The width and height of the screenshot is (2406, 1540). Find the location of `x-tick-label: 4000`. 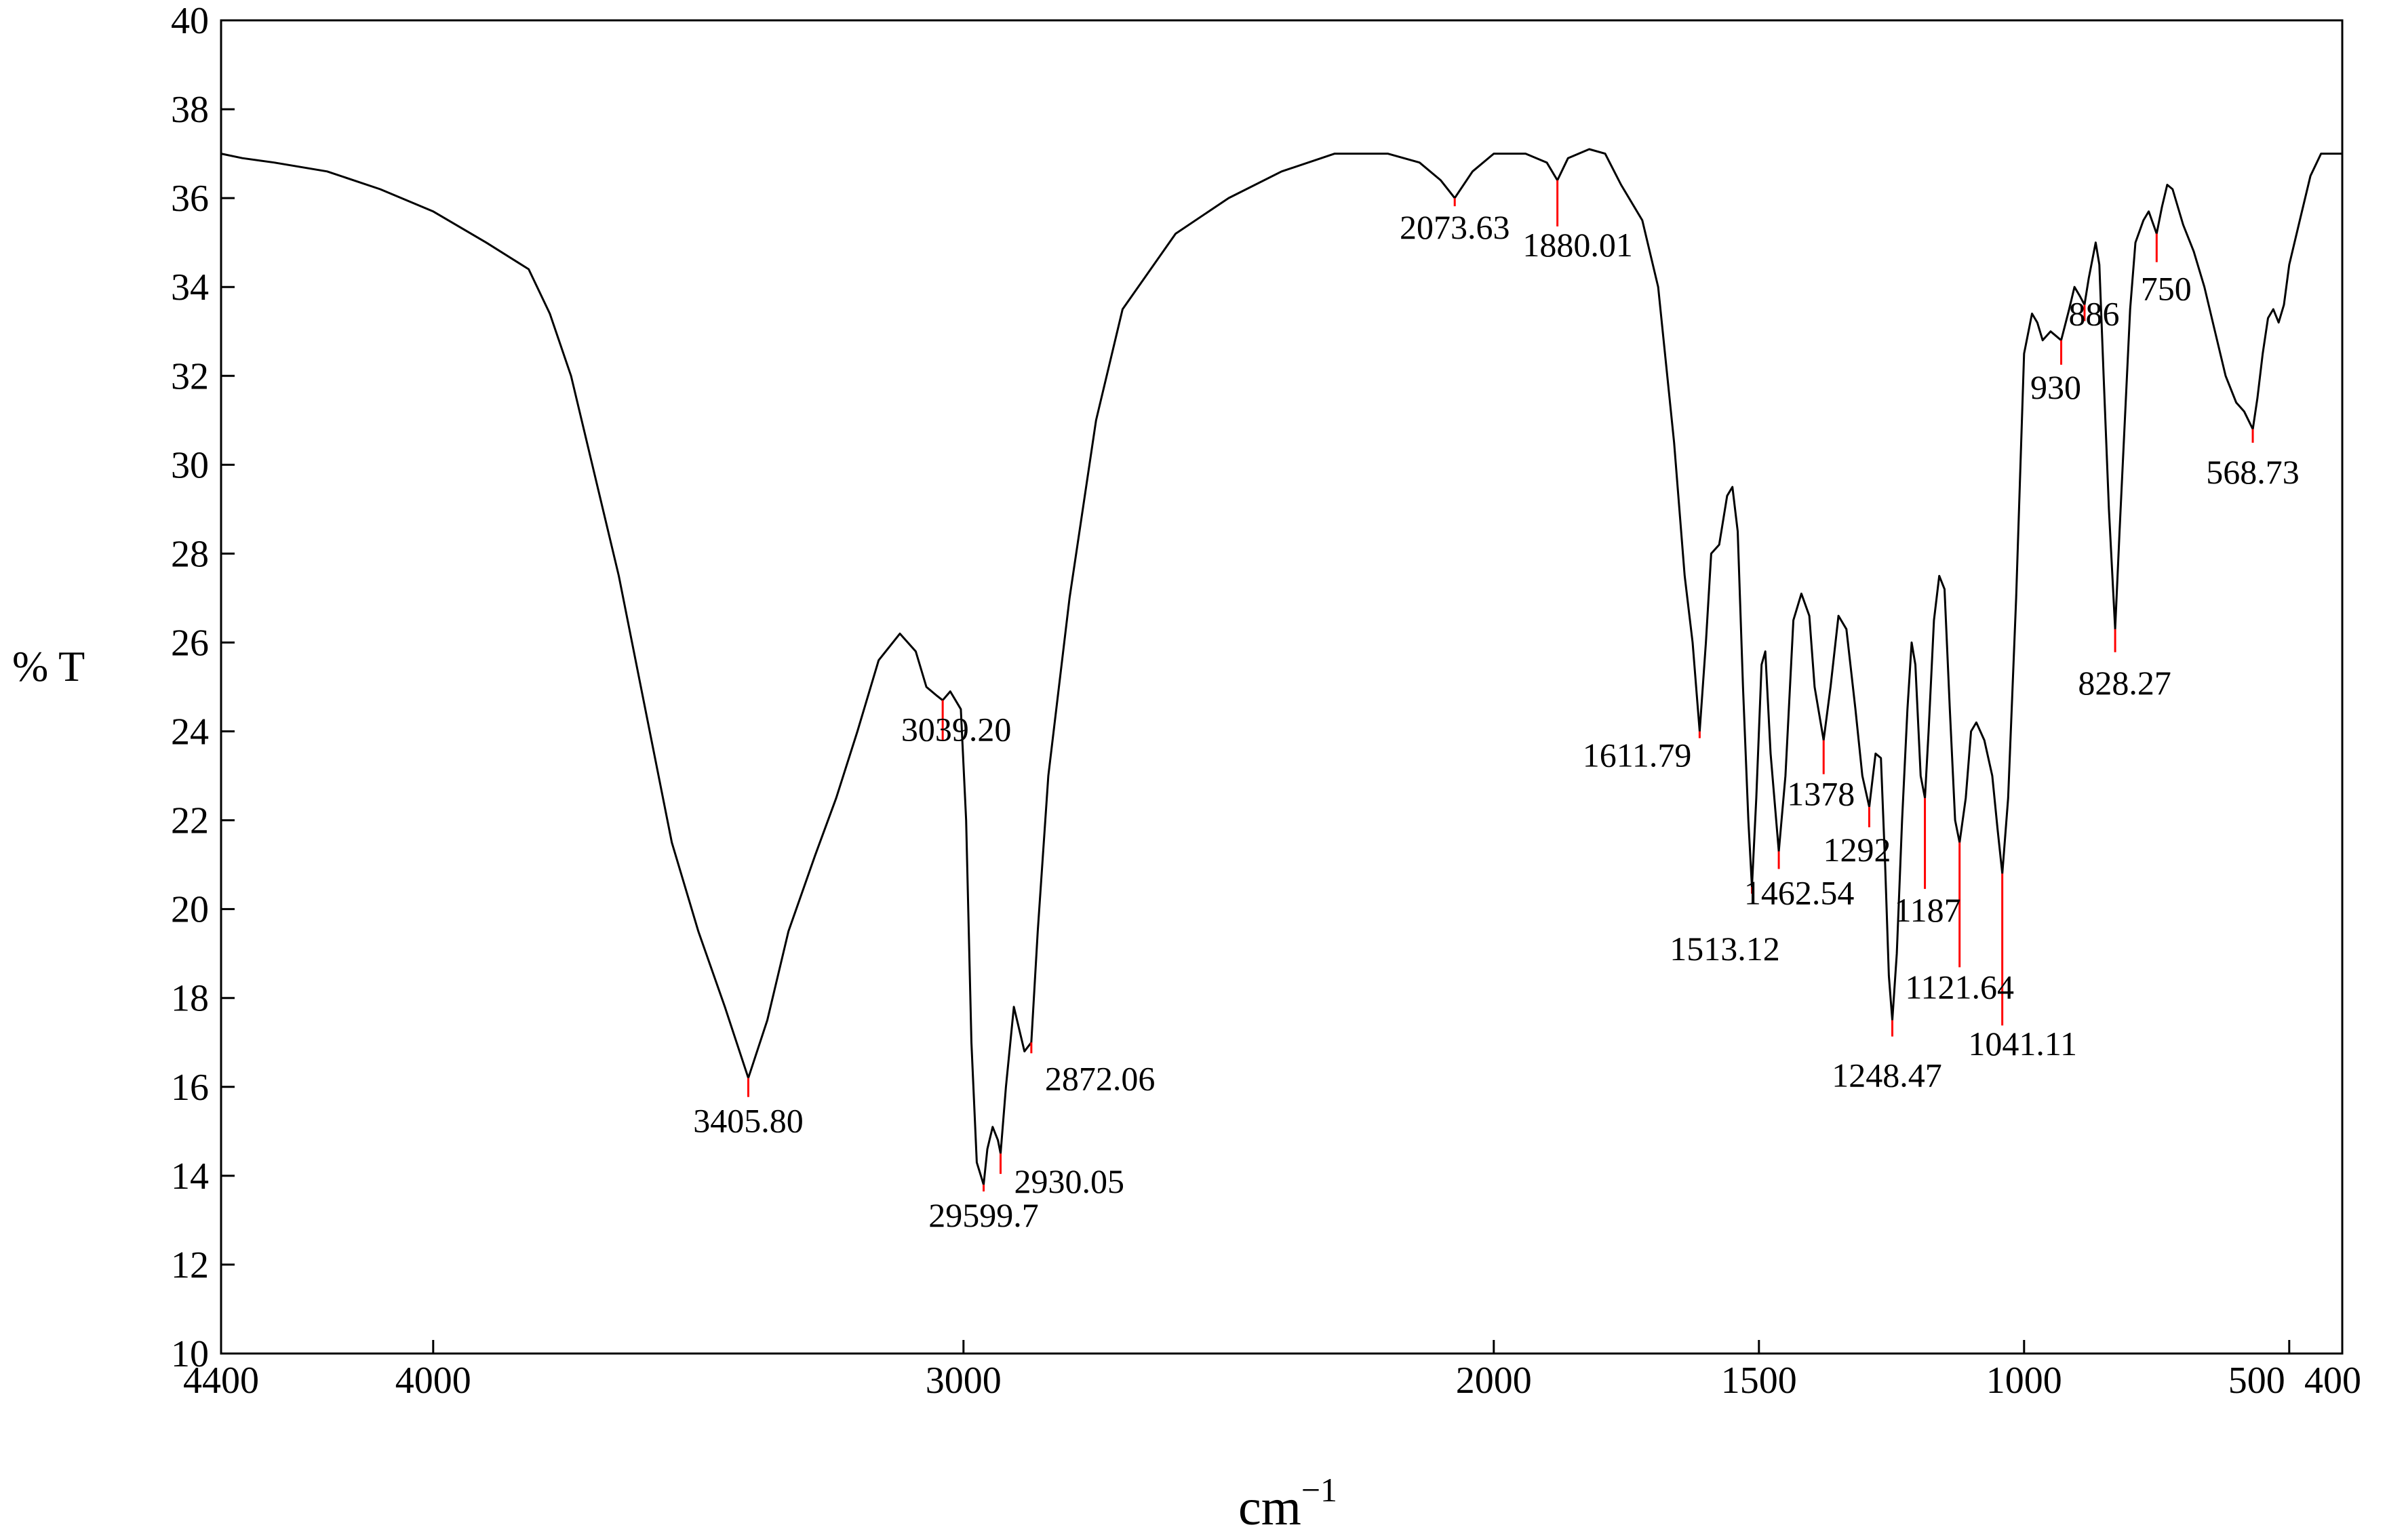

x-tick-label: 4000 is located at coordinates (433, 1381).